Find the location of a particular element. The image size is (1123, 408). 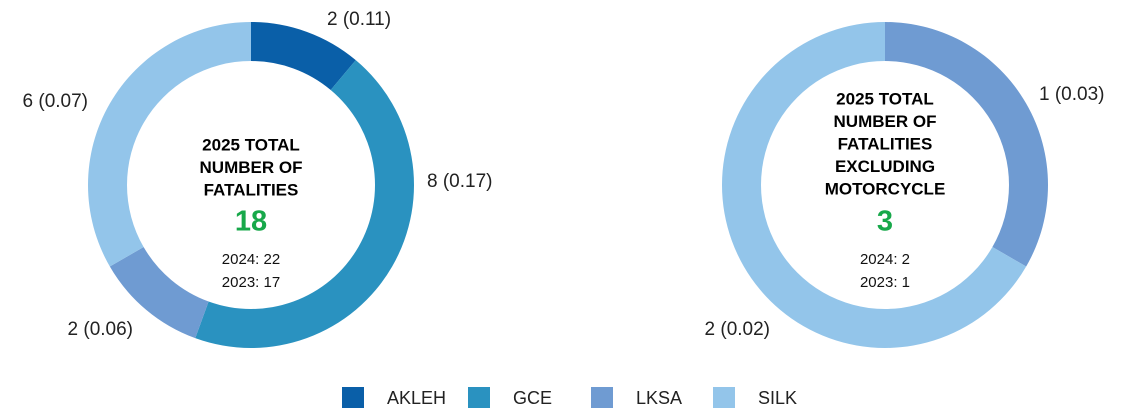

value-label: 2 (0.11) is located at coordinates (359, 19).